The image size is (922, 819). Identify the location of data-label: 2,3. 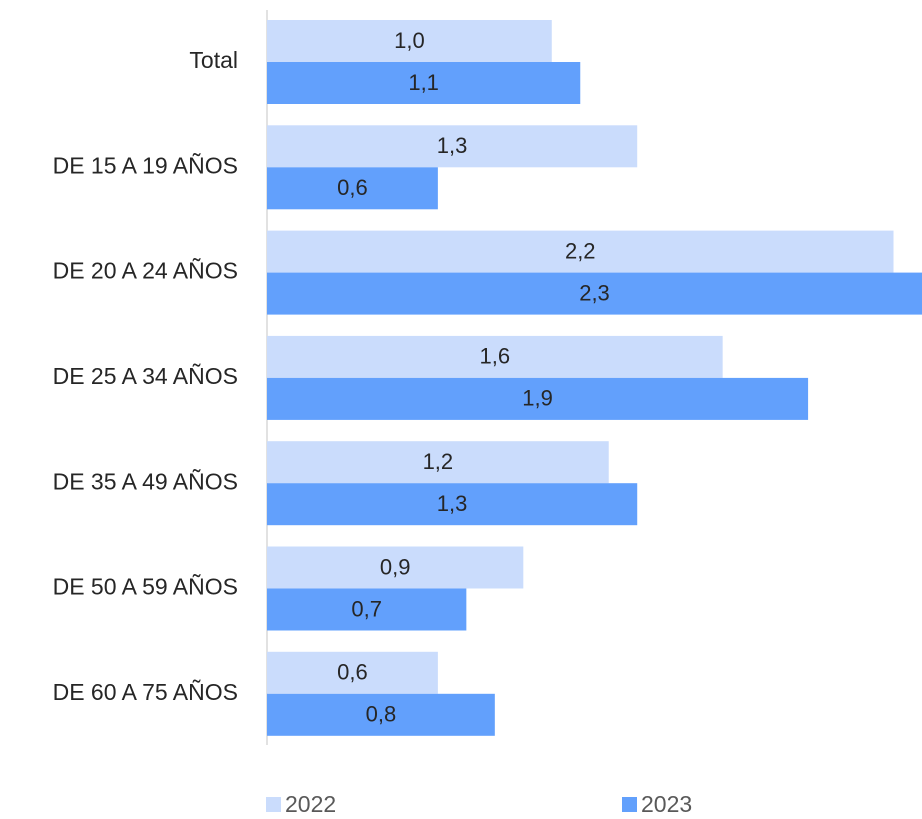
(594, 292).